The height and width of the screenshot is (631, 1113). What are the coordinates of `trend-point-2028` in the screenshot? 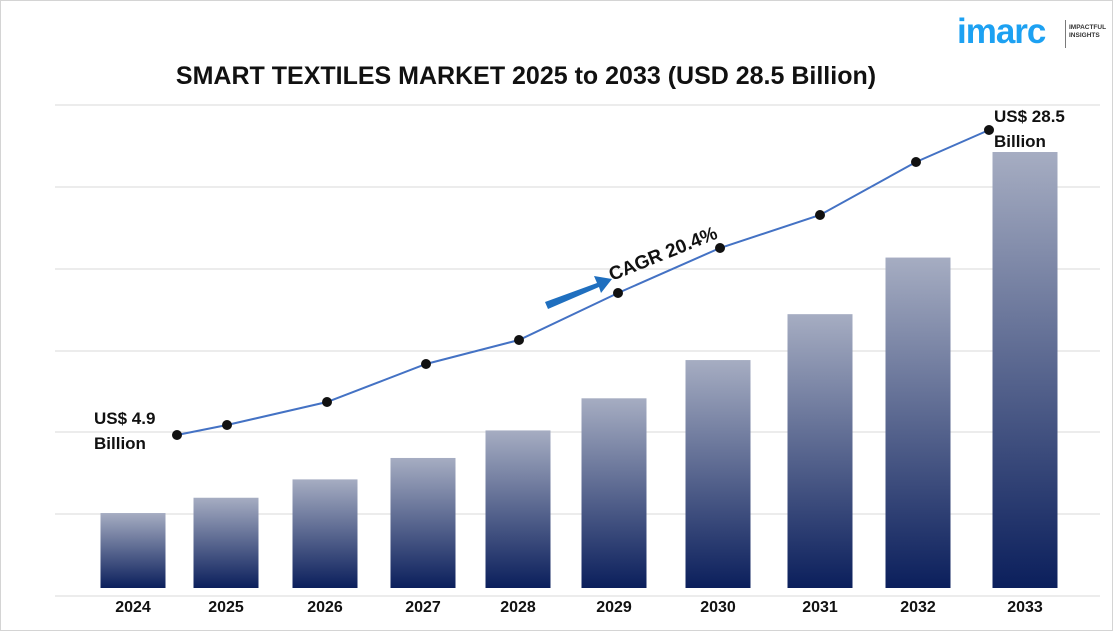 It's located at (519, 340).